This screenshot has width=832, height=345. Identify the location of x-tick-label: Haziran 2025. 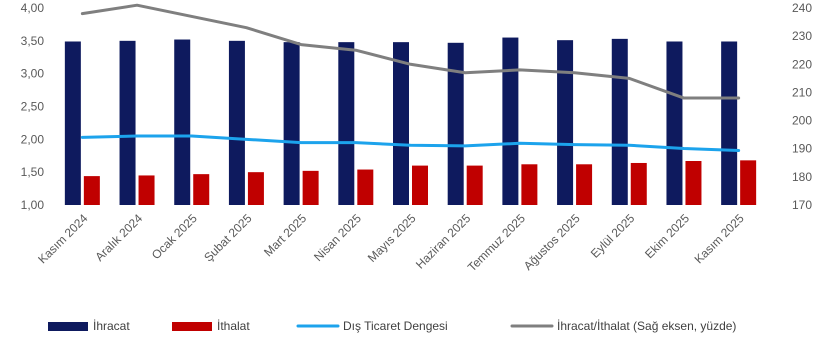
(443, 241).